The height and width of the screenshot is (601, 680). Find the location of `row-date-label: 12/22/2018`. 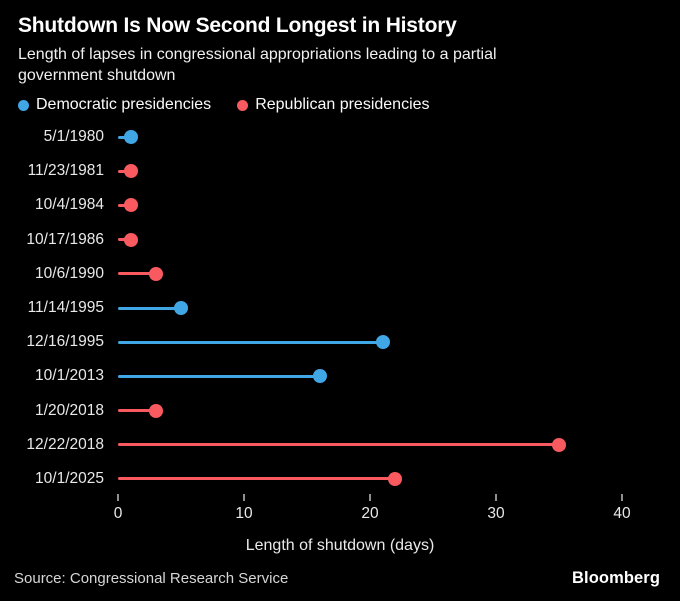

row-date-label: 12/22/2018 is located at coordinates (65, 444).